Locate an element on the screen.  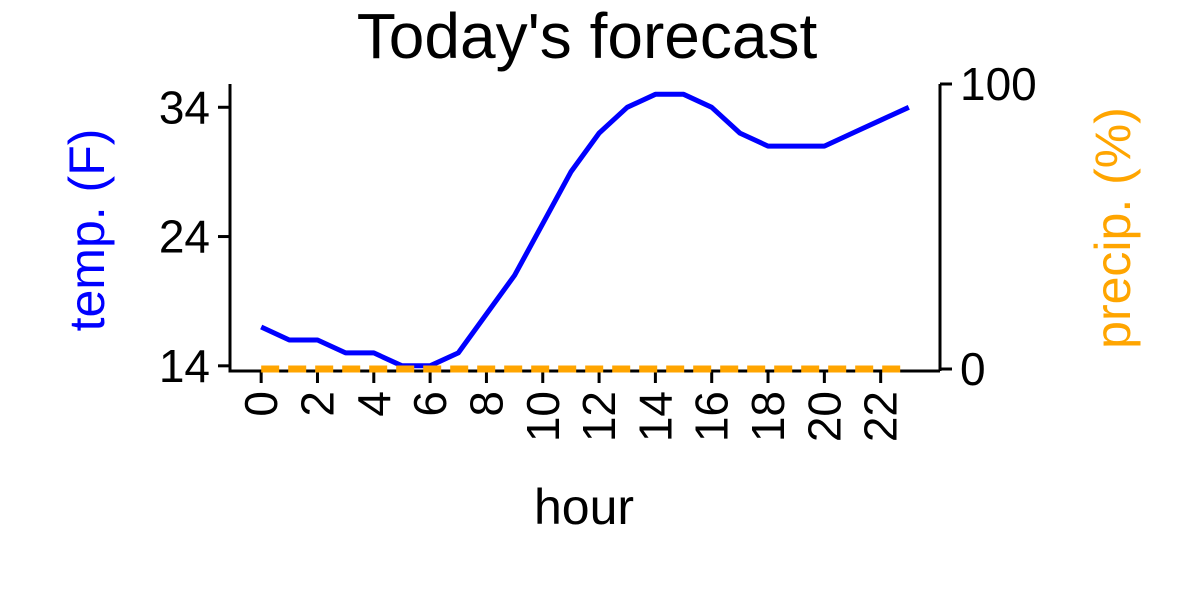
y-axis-left-label: temp. (F) is located at coordinates (87, 230).